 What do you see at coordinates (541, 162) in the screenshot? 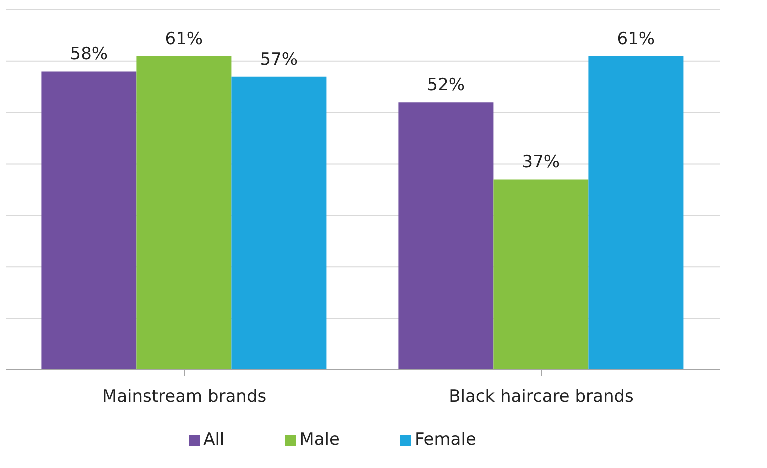
I see `data-label: 37%` at bounding box center [541, 162].